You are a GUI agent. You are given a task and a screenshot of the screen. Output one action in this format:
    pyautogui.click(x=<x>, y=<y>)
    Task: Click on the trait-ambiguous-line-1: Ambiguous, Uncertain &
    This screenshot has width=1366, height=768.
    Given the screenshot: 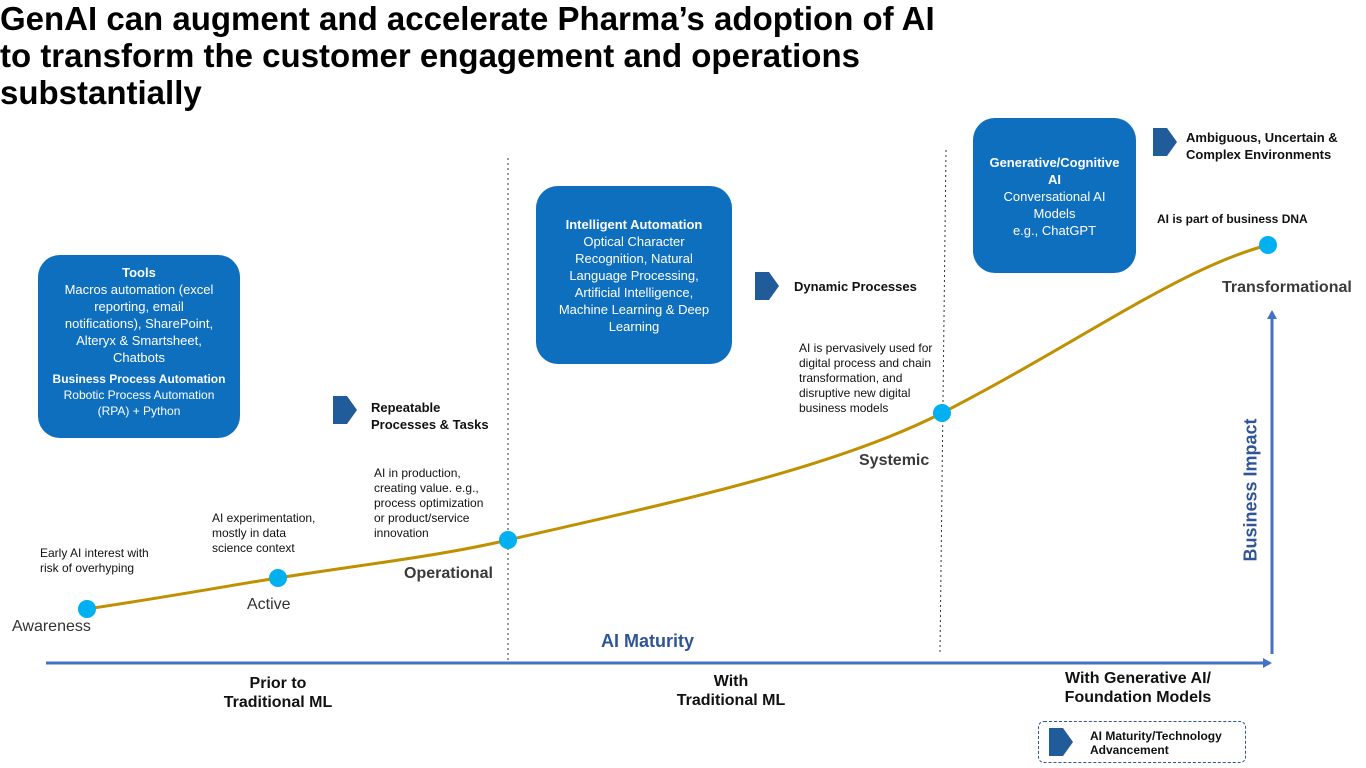 What is the action you would take?
    pyautogui.click(x=1262, y=137)
    